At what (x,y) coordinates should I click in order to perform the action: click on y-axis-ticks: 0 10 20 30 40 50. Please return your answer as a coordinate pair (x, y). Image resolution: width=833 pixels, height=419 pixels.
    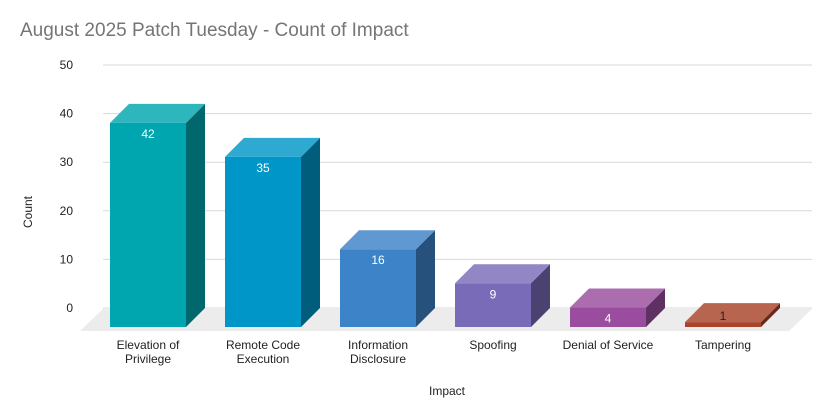
    Looking at the image, I should click on (67, 186).